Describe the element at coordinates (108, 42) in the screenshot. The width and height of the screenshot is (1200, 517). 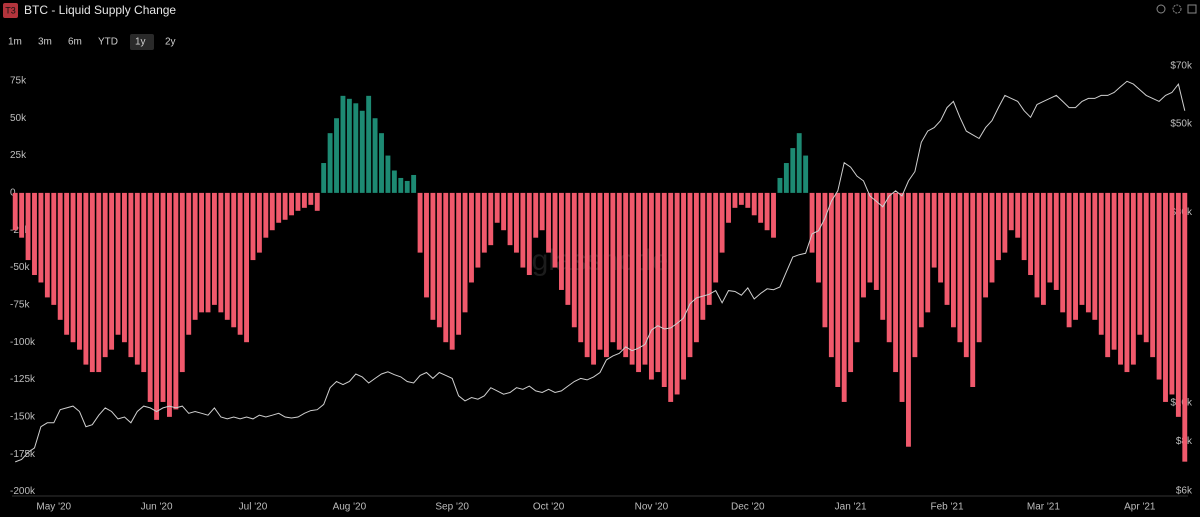
I see `range-button: YTD` at that location.